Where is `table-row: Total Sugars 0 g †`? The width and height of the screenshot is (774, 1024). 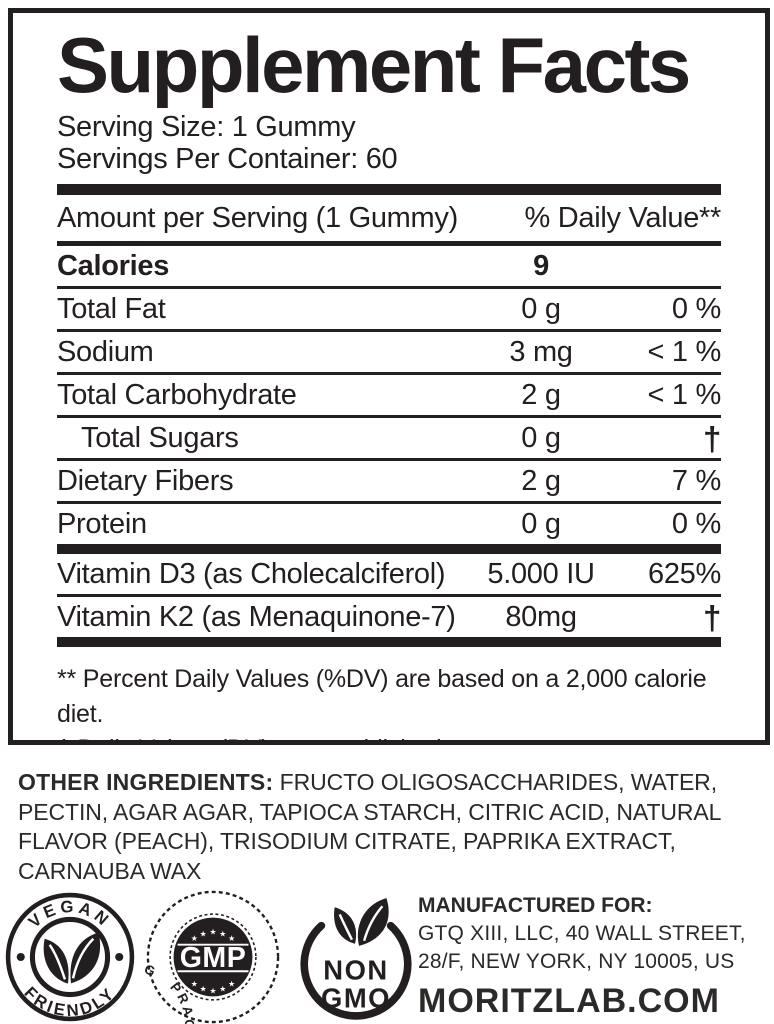
table-row: Total Sugars 0 g † is located at coordinates (389, 439).